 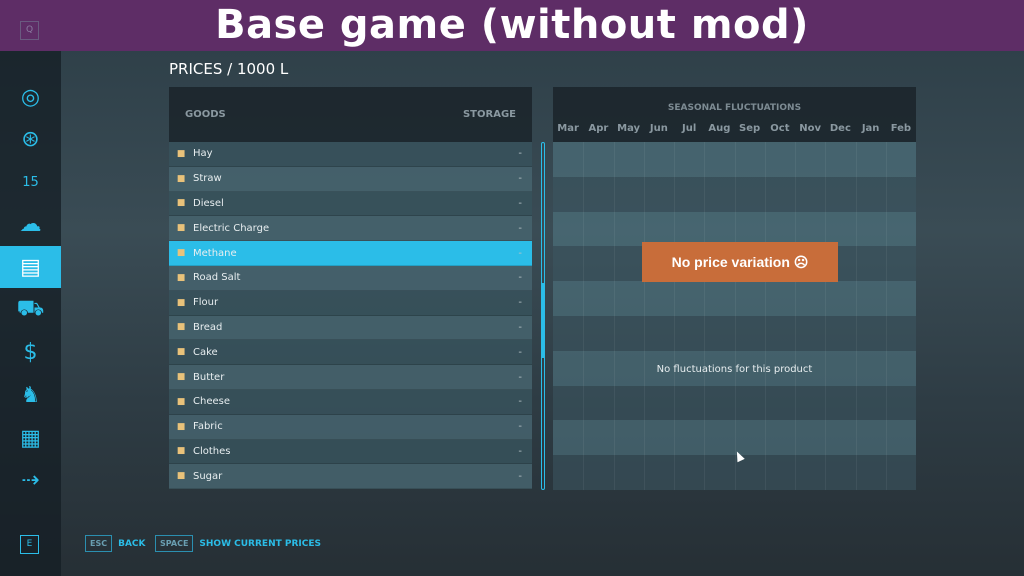 I want to click on product-name: Road Salt, so click(x=217, y=278).